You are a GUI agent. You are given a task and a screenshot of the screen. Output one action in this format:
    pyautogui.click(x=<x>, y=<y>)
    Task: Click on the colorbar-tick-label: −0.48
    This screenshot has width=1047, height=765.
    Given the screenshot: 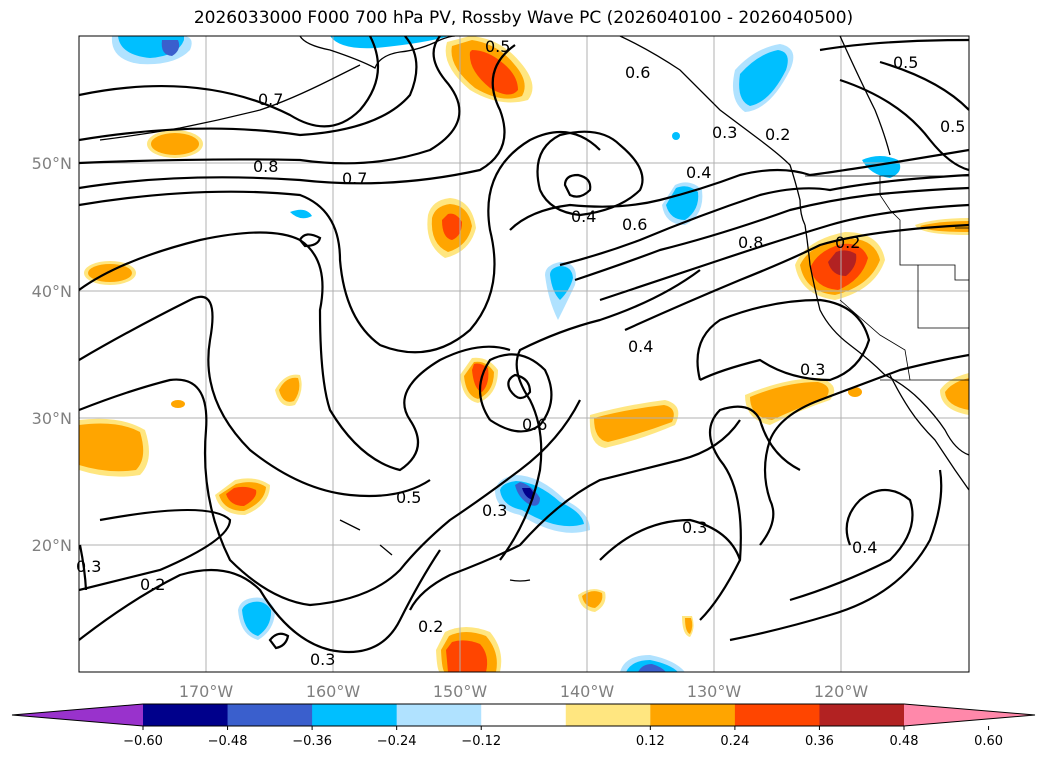 What is the action you would take?
    pyautogui.click(x=228, y=741)
    